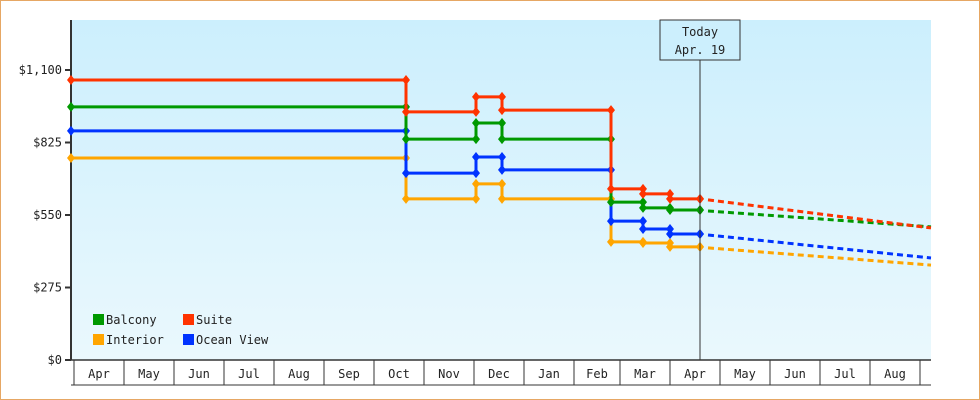 The image size is (980, 400). Describe the element at coordinates (399, 374) in the screenshot. I see `x-tick-label: Oct` at that location.